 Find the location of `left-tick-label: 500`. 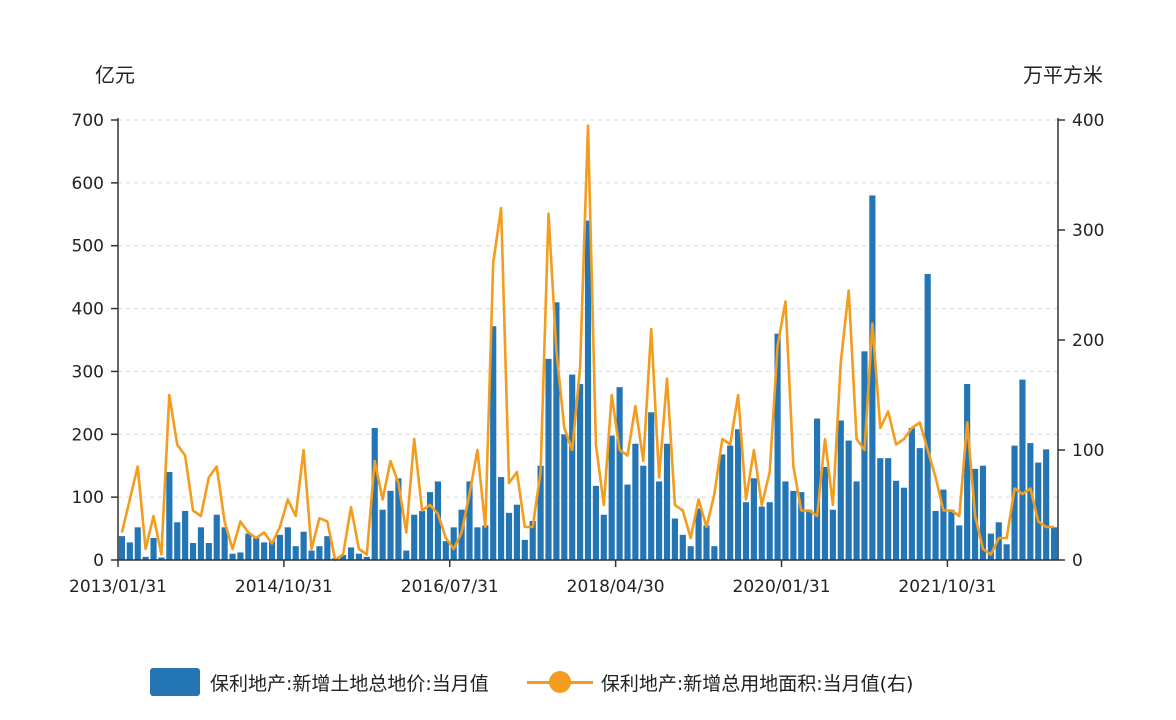

left-tick-label: 500 is located at coordinates (88, 247).